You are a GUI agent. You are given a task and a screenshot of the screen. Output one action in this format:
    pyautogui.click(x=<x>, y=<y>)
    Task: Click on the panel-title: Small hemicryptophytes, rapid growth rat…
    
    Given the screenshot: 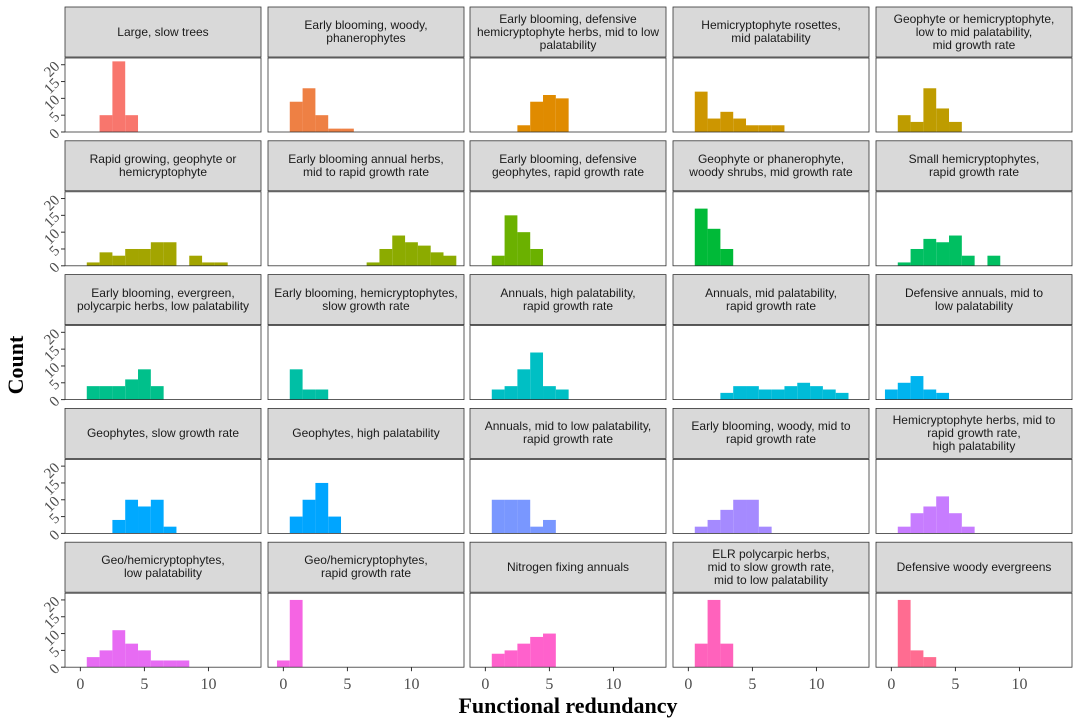 What is the action you would take?
    pyautogui.click(x=974, y=165)
    